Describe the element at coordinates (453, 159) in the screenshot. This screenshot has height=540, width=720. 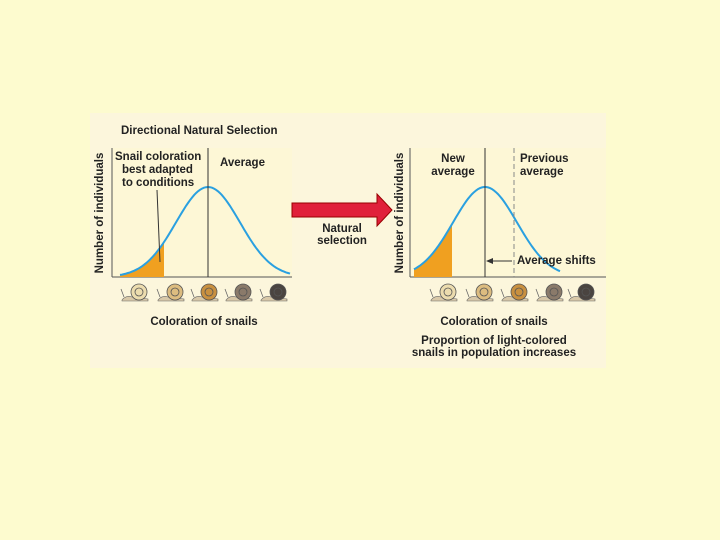
I see `new-average-label: New` at that location.